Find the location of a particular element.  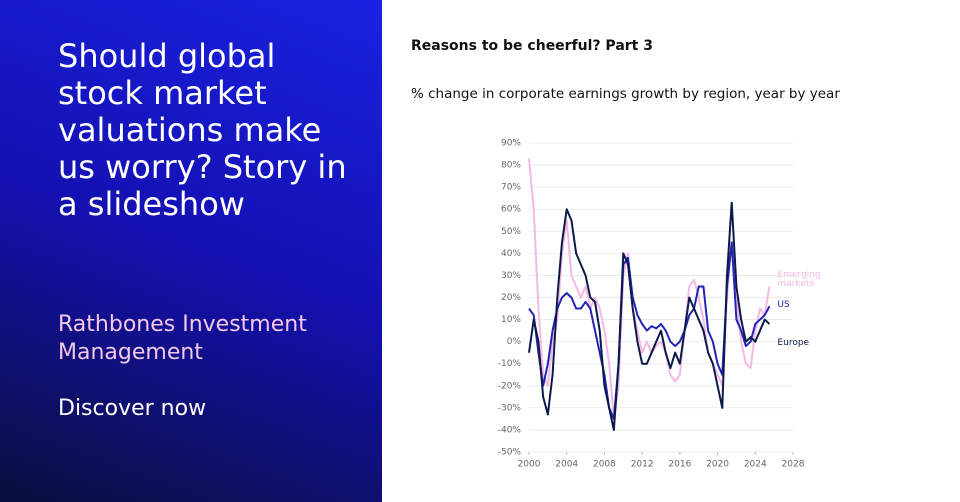

y-tick-label: -10% is located at coordinates (510, 364).